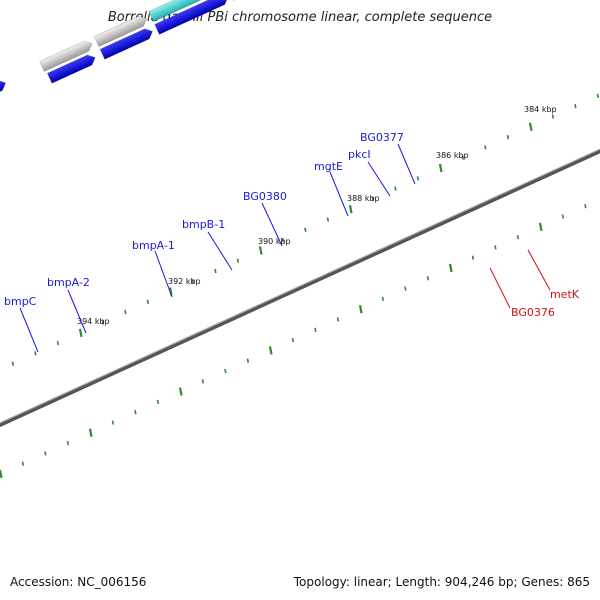 The width and height of the screenshot is (600, 600). Describe the element at coordinates (565, 294) in the screenshot. I see `gene-label-metK: metK` at that location.